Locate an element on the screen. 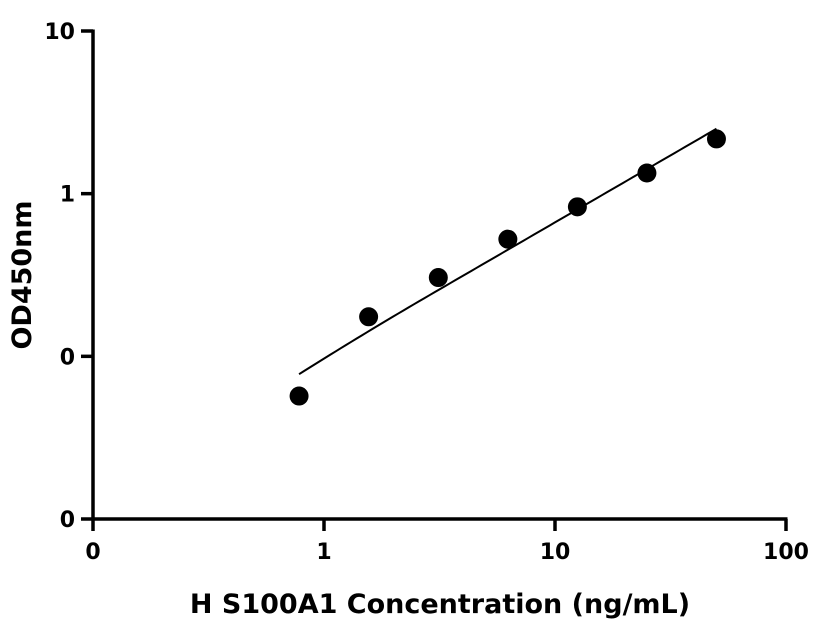 The width and height of the screenshot is (816, 640). x-tick-label-3: 100 is located at coordinates (786, 552).